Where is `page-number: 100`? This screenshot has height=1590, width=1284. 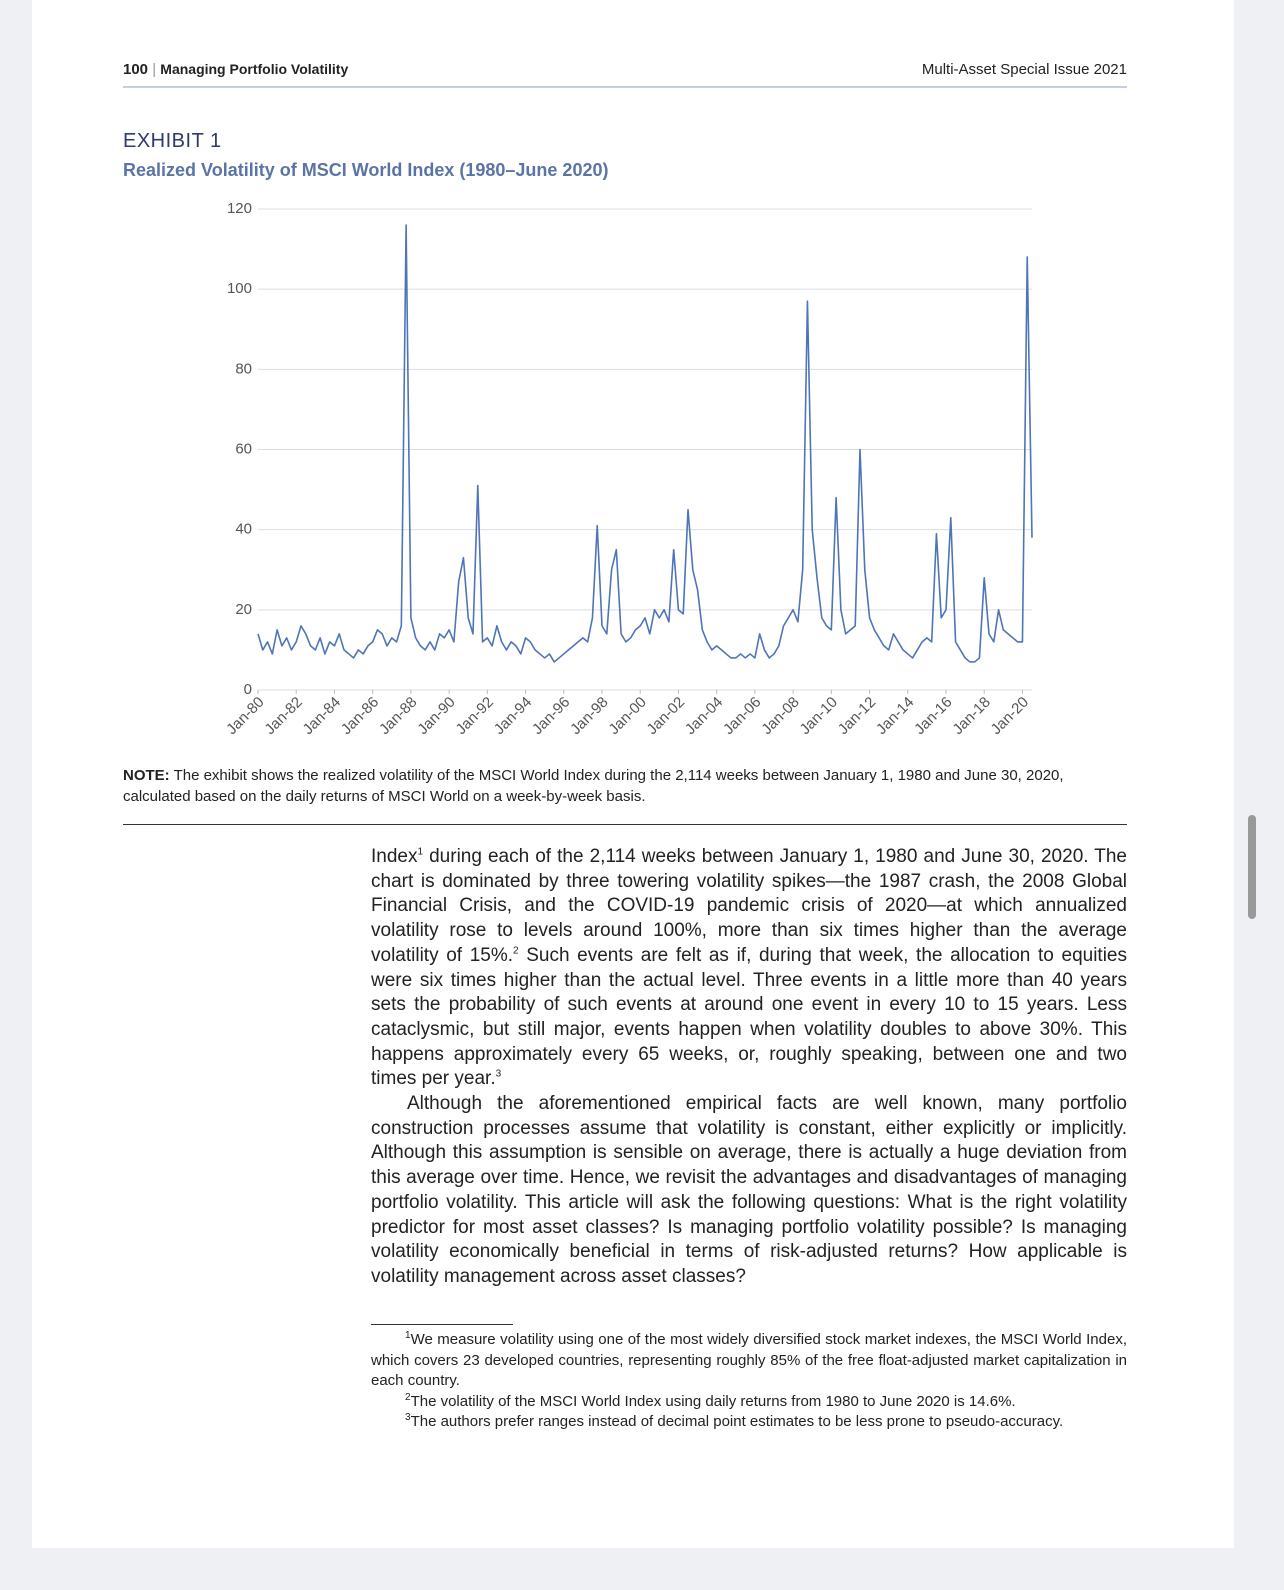
page-number: 100 is located at coordinates (136, 69).